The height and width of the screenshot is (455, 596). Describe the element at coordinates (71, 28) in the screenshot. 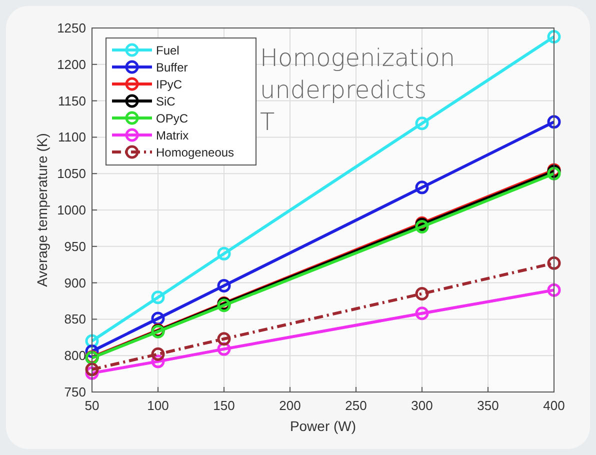

I see `y-tick-label: 1250` at that location.